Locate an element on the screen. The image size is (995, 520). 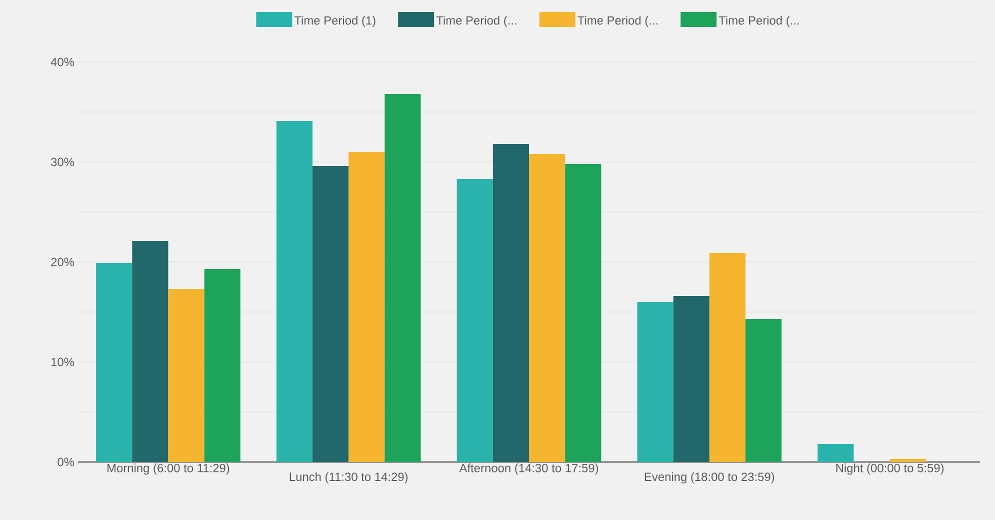
x-tick-label: Morning (6:00 to 11:29) is located at coordinates (169, 469).